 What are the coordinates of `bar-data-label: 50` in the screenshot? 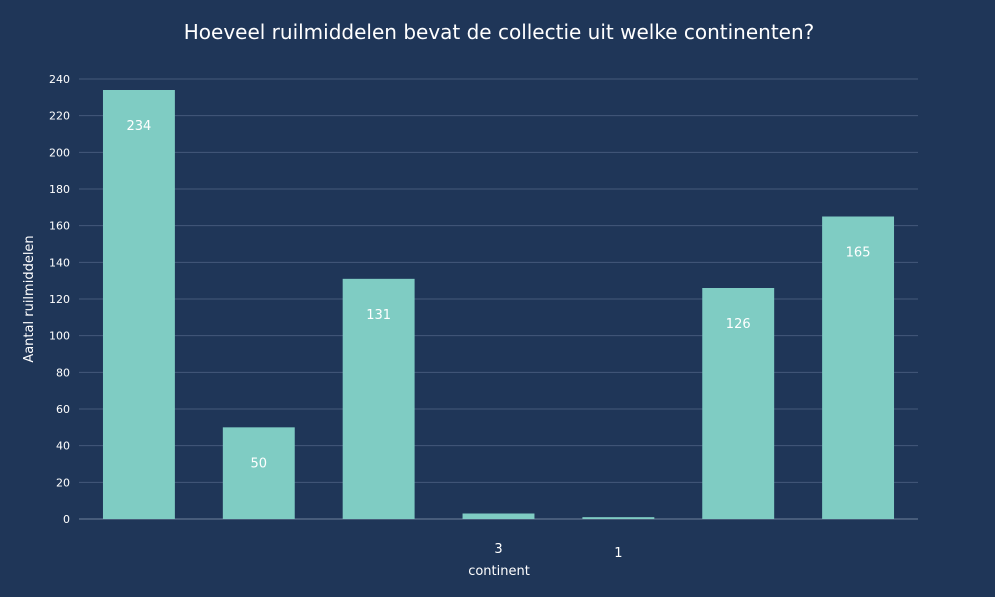 It's located at (259, 463).